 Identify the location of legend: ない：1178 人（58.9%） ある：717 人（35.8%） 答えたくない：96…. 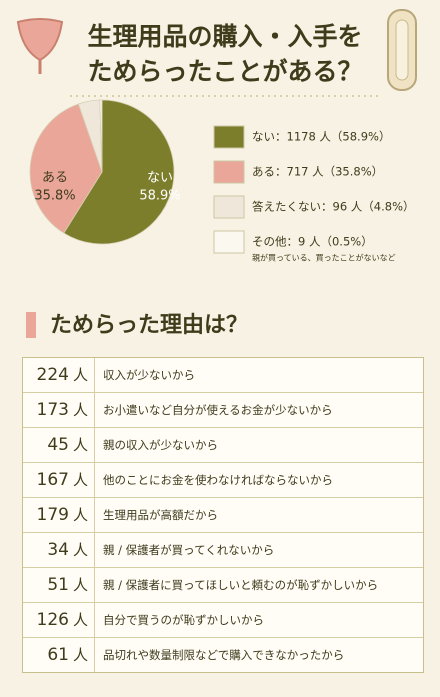
(314, 194).